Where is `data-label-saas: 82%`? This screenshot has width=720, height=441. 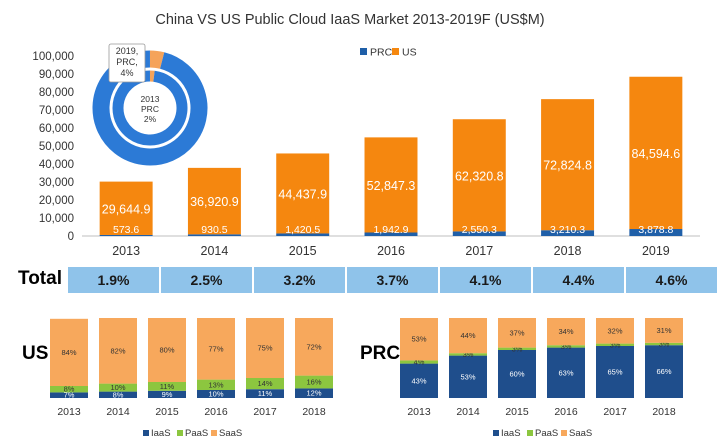 data-label-saas: 82% is located at coordinates (117, 350).